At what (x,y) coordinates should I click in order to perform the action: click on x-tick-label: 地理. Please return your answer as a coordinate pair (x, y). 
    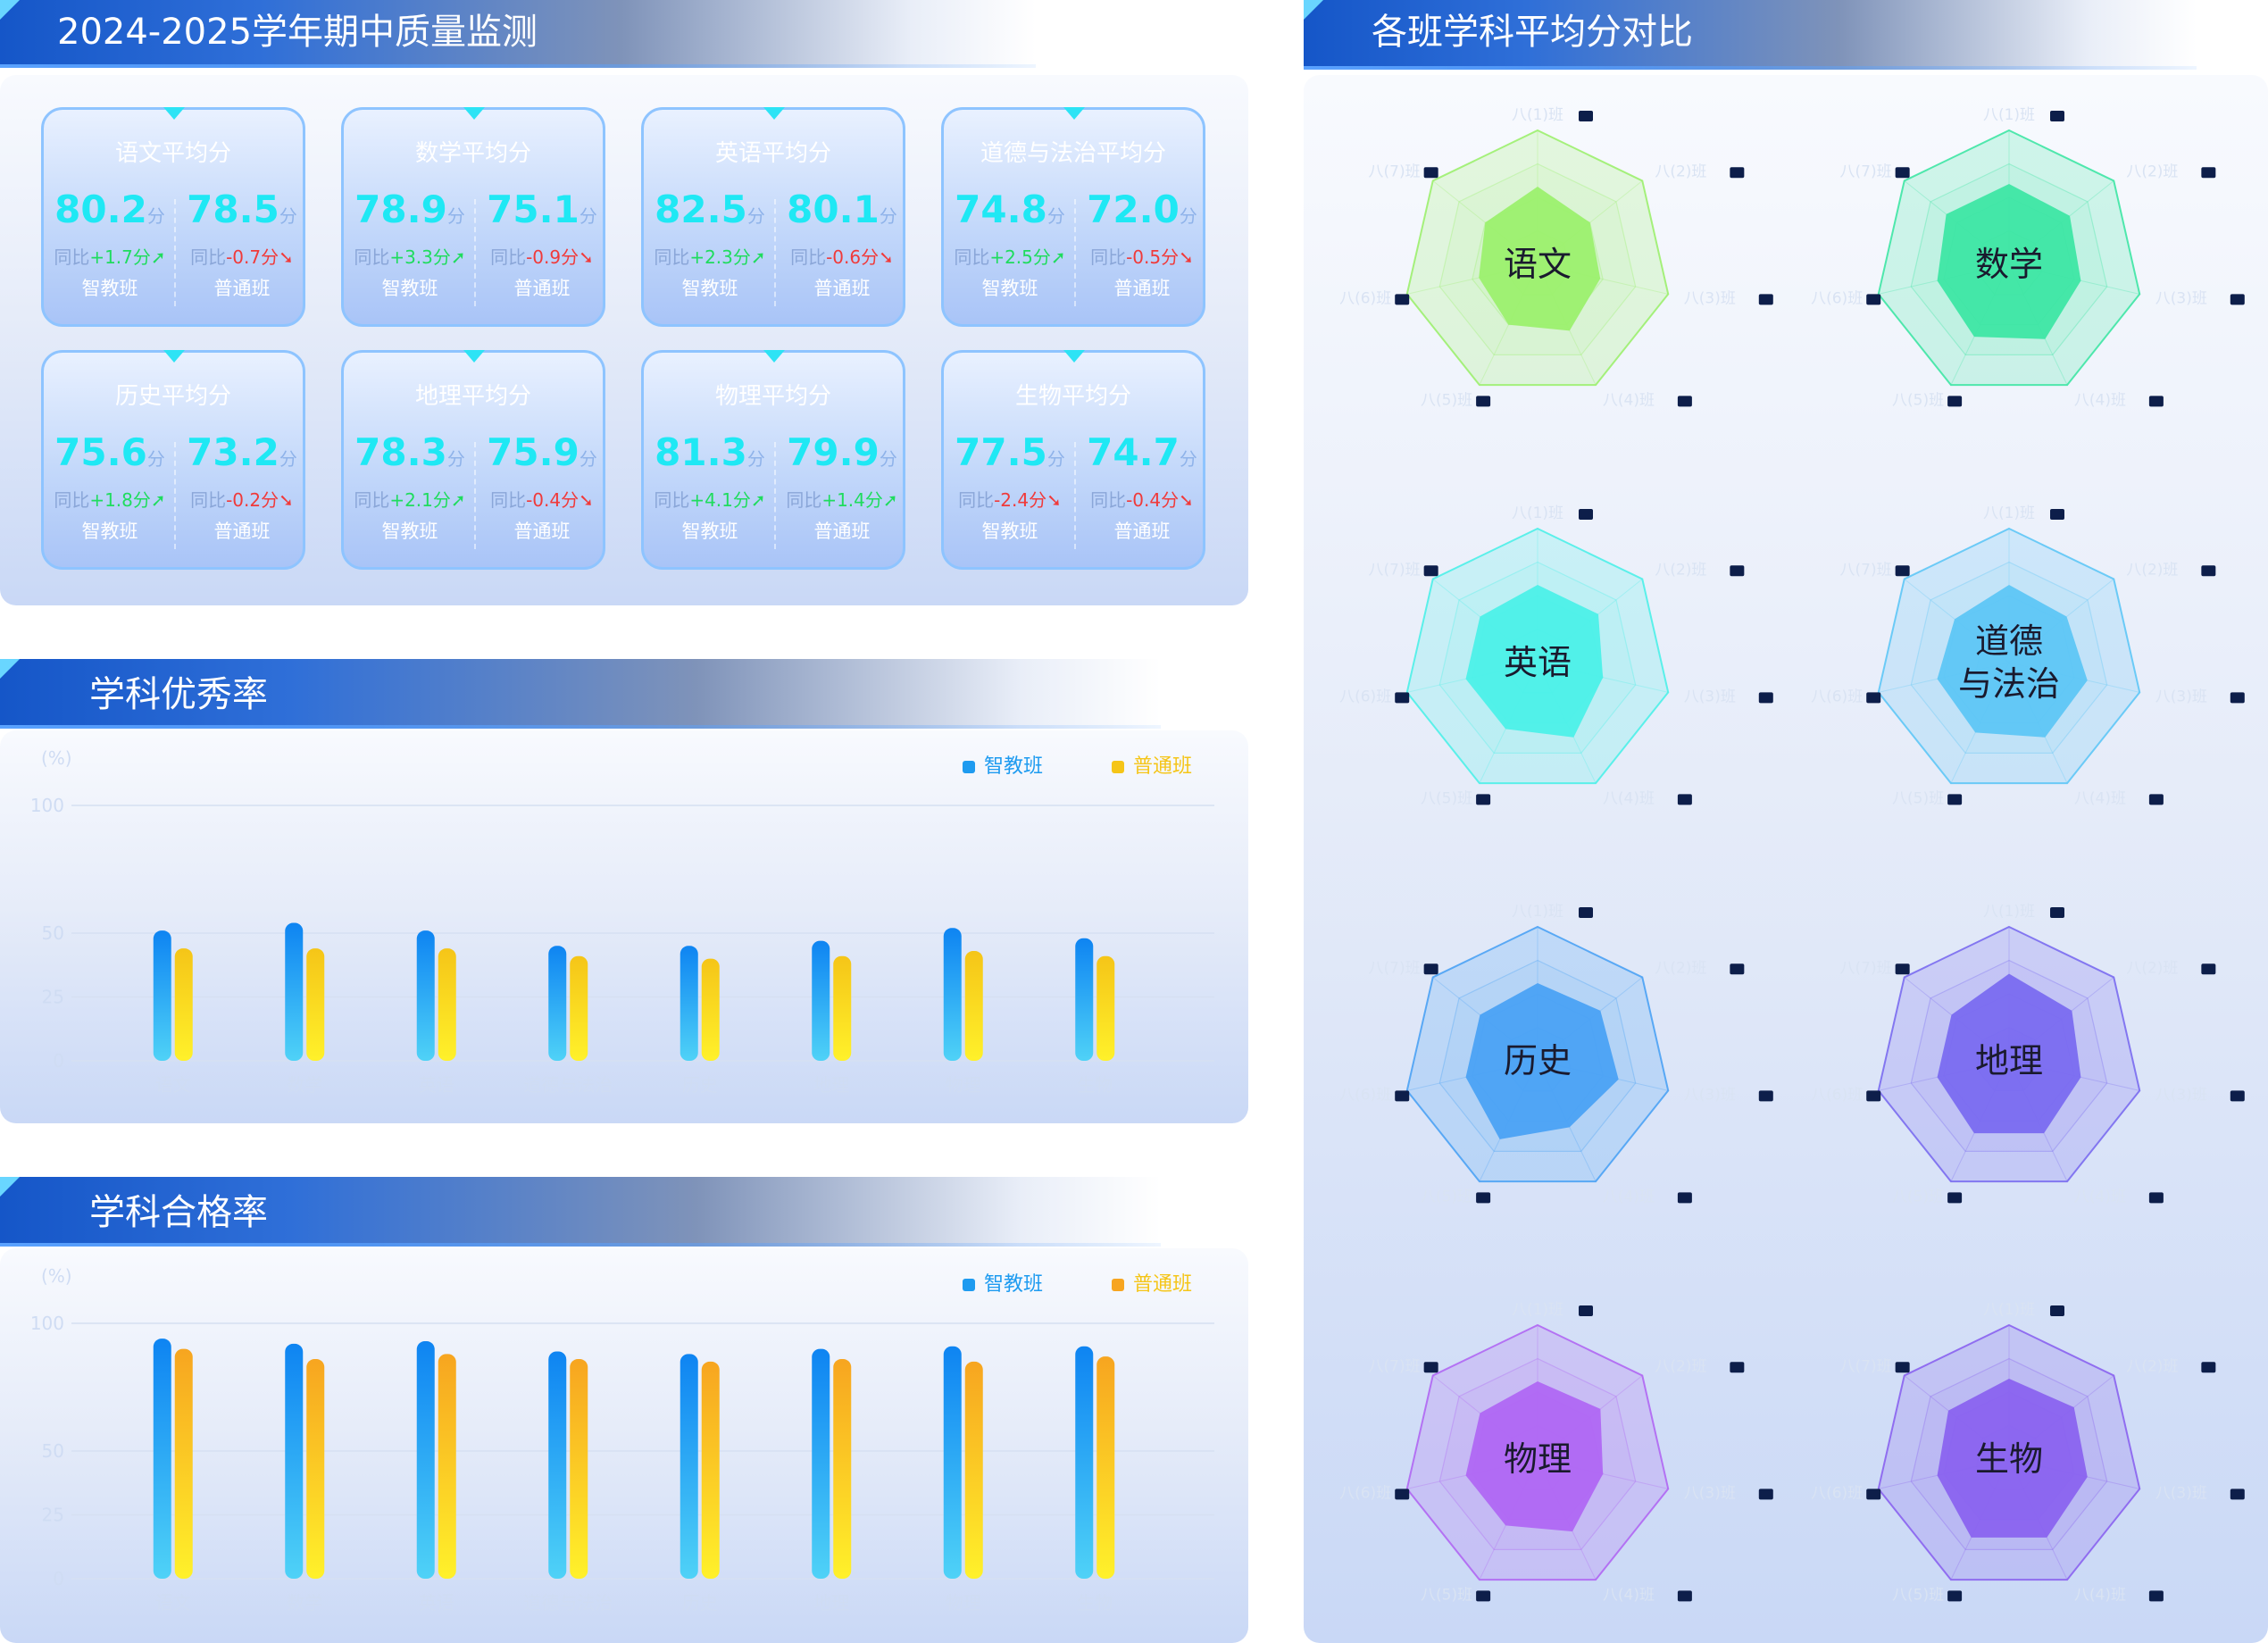
    Looking at the image, I should click on (831, 1085).